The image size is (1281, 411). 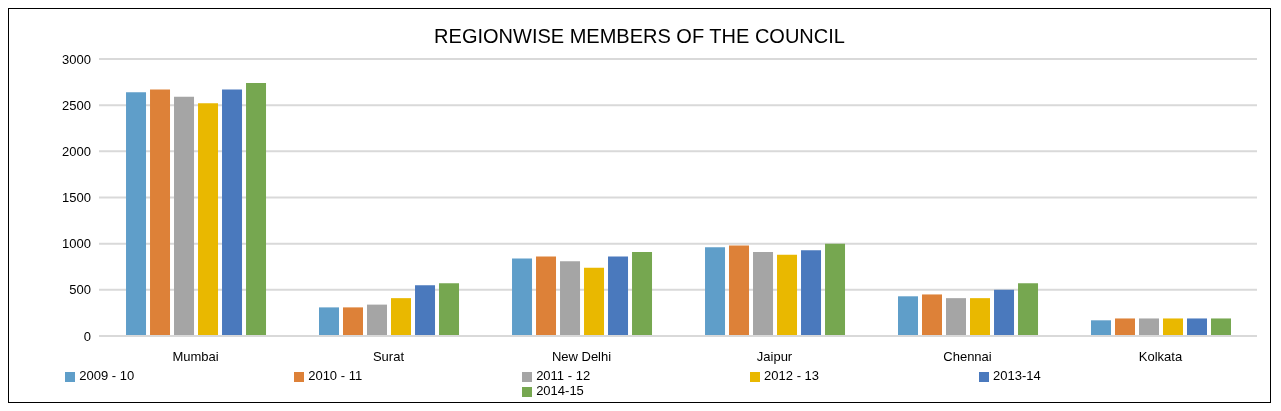 I want to click on chart-title: REGIONWISE MEMBERS OF THE COUNCIL, so click(x=639, y=37).